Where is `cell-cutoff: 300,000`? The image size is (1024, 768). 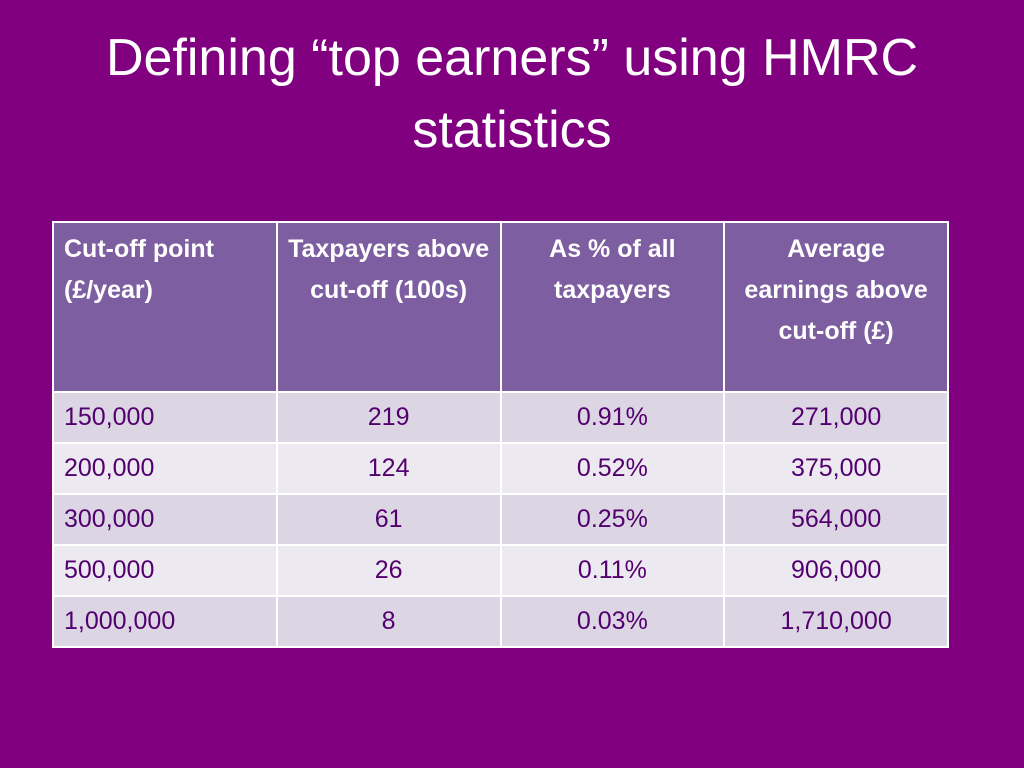
cell-cutoff: 300,000 is located at coordinates (165, 519).